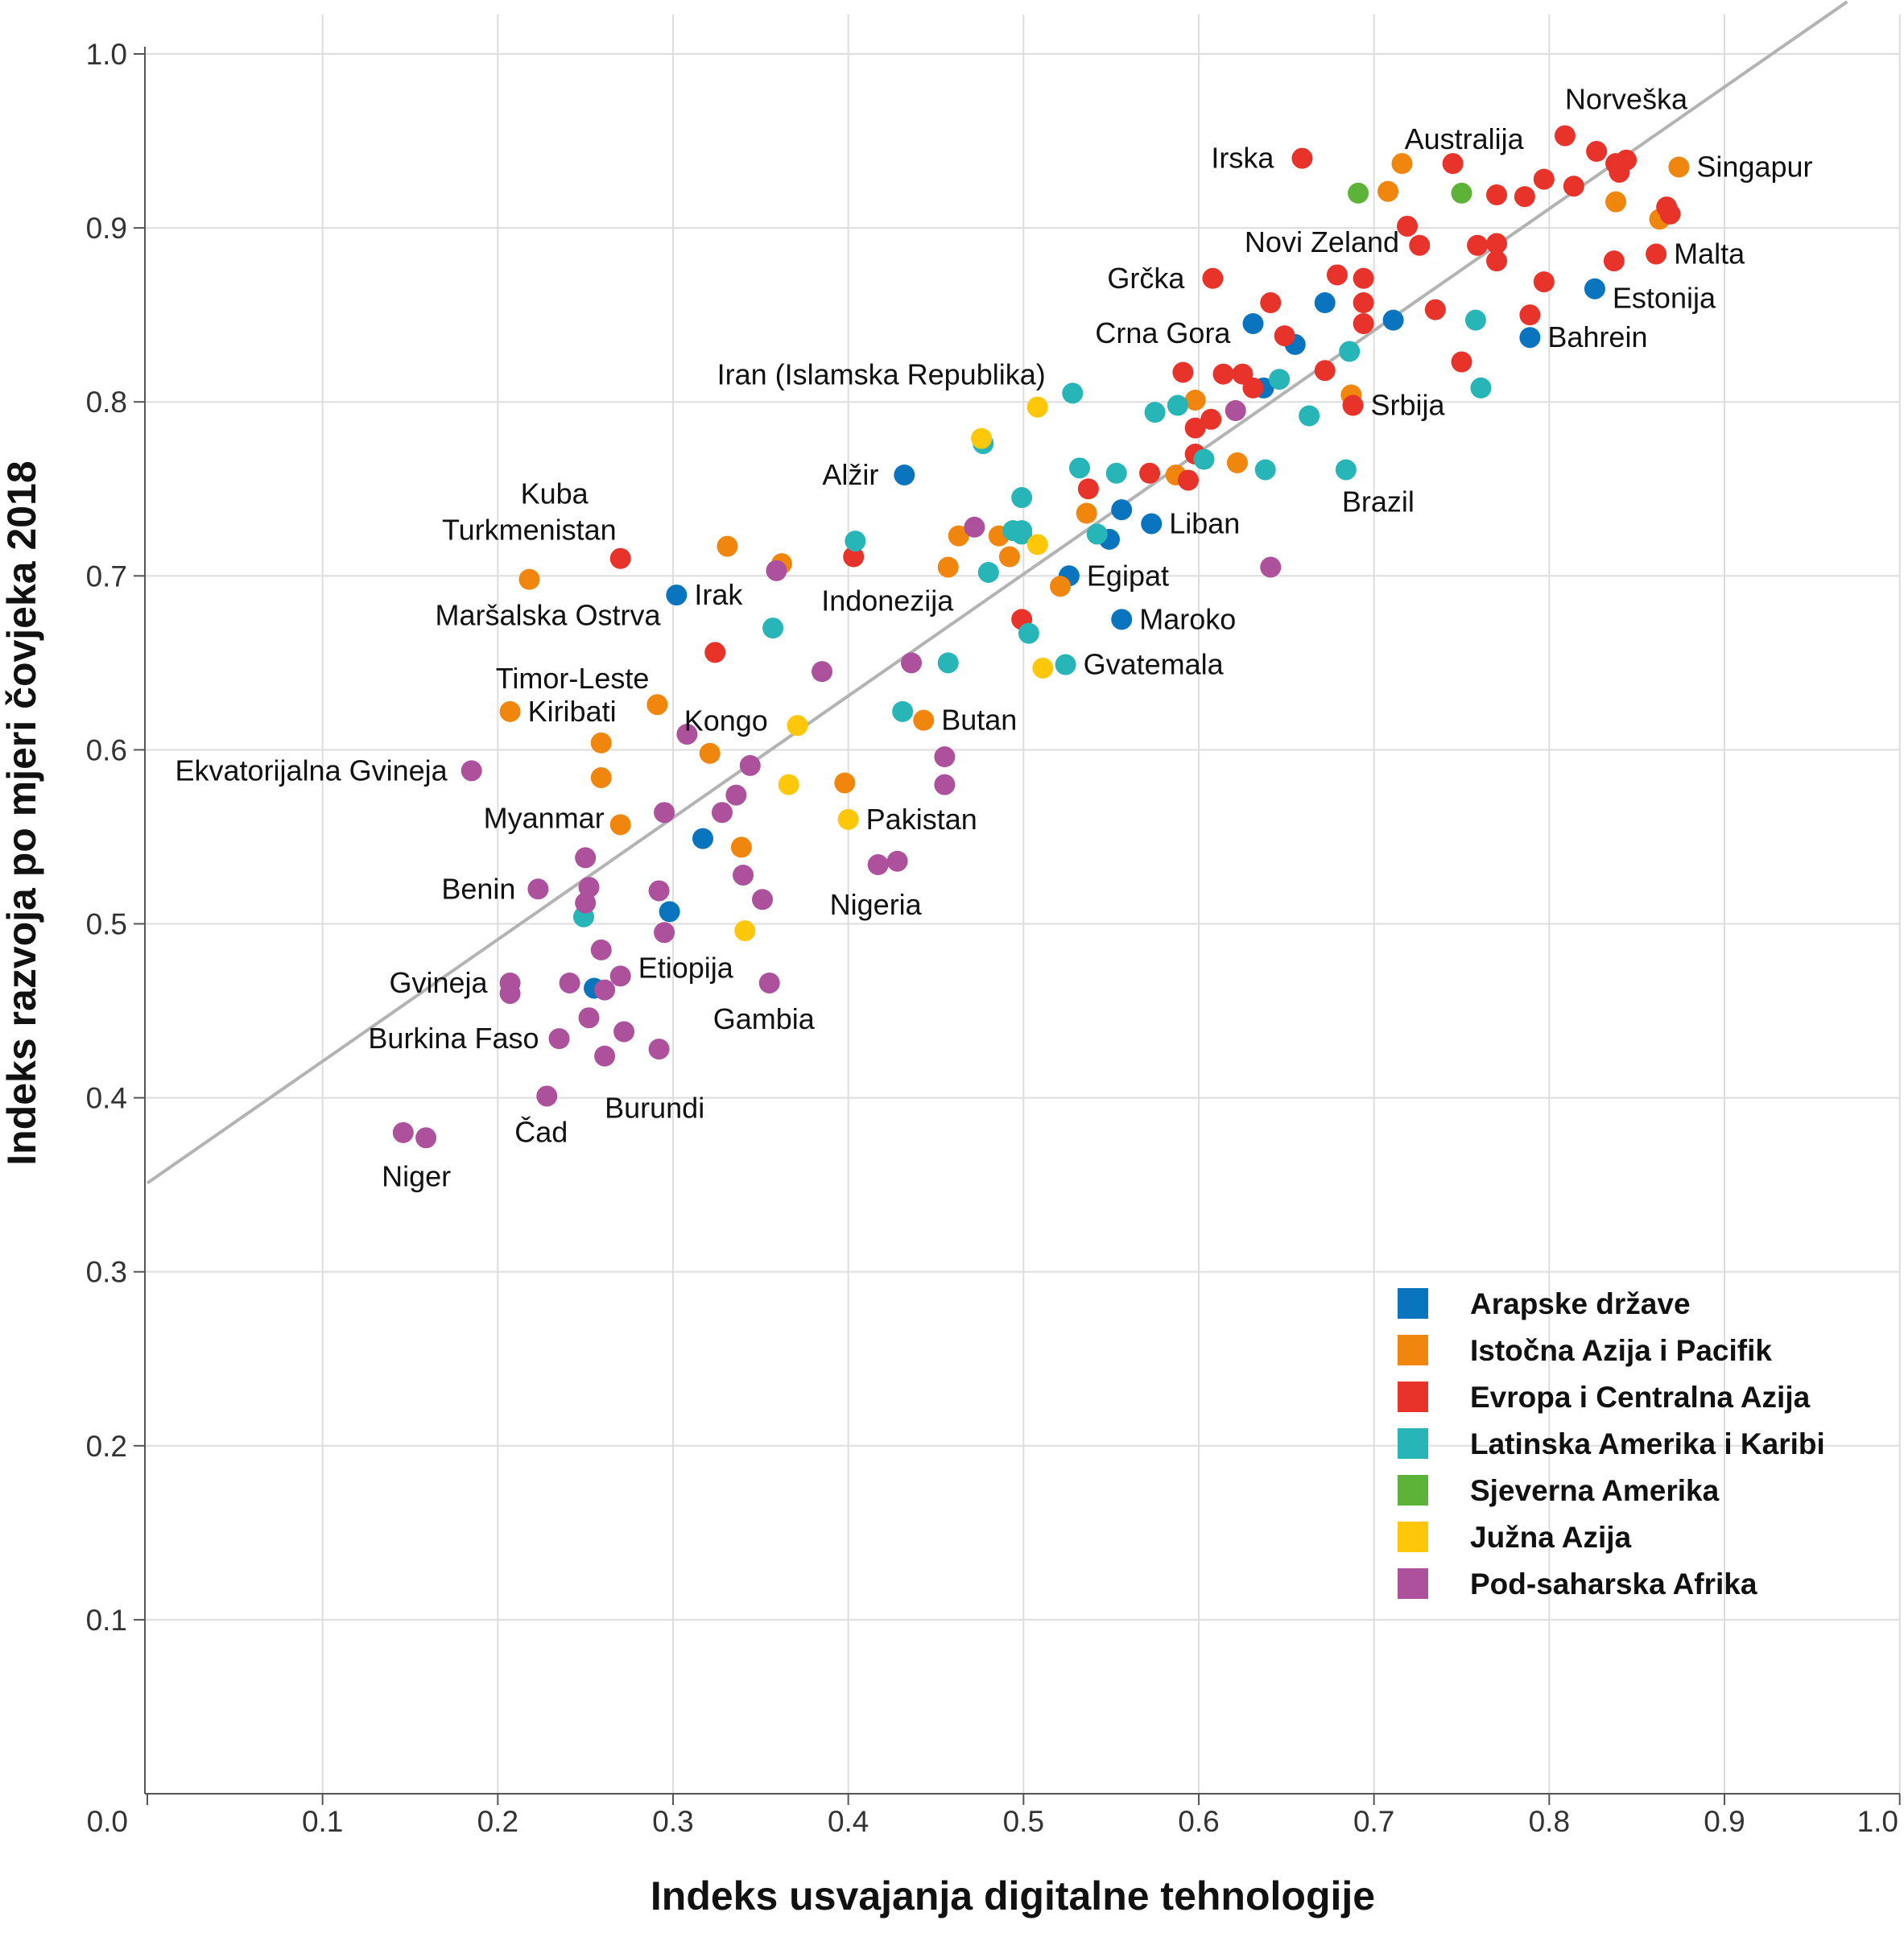  What do you see at coordinates (1242, 158) in the screenshot?
I see `point-label: Irska` at bounding box center [1242, 158].